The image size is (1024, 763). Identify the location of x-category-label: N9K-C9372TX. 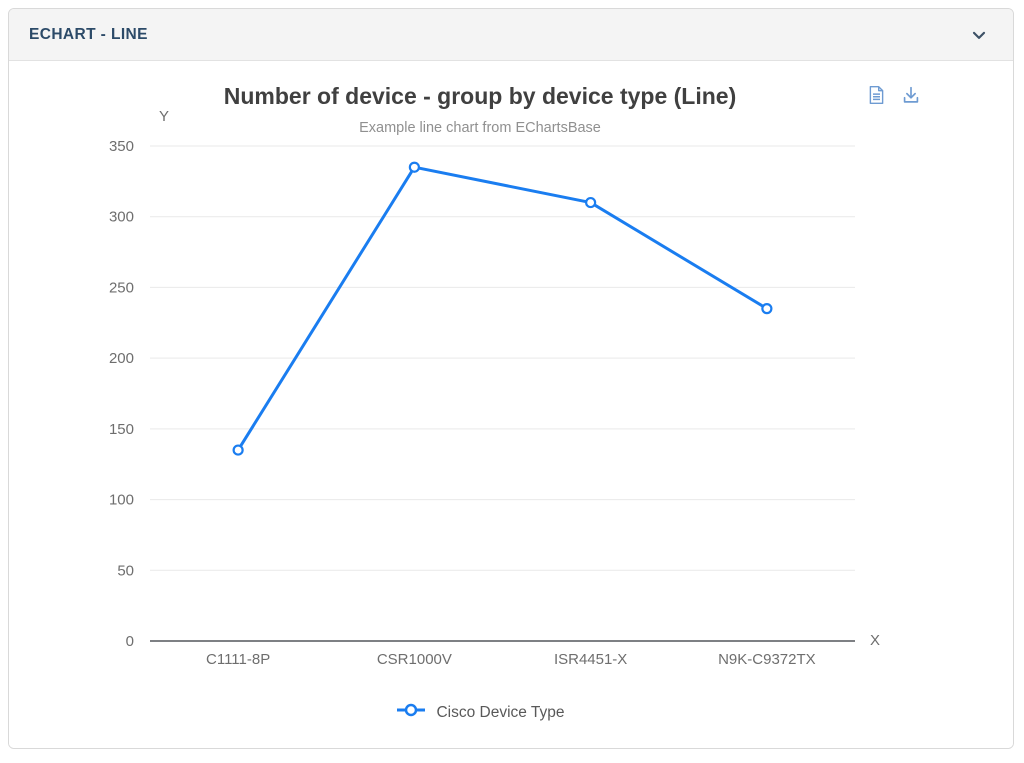
(767, 659).